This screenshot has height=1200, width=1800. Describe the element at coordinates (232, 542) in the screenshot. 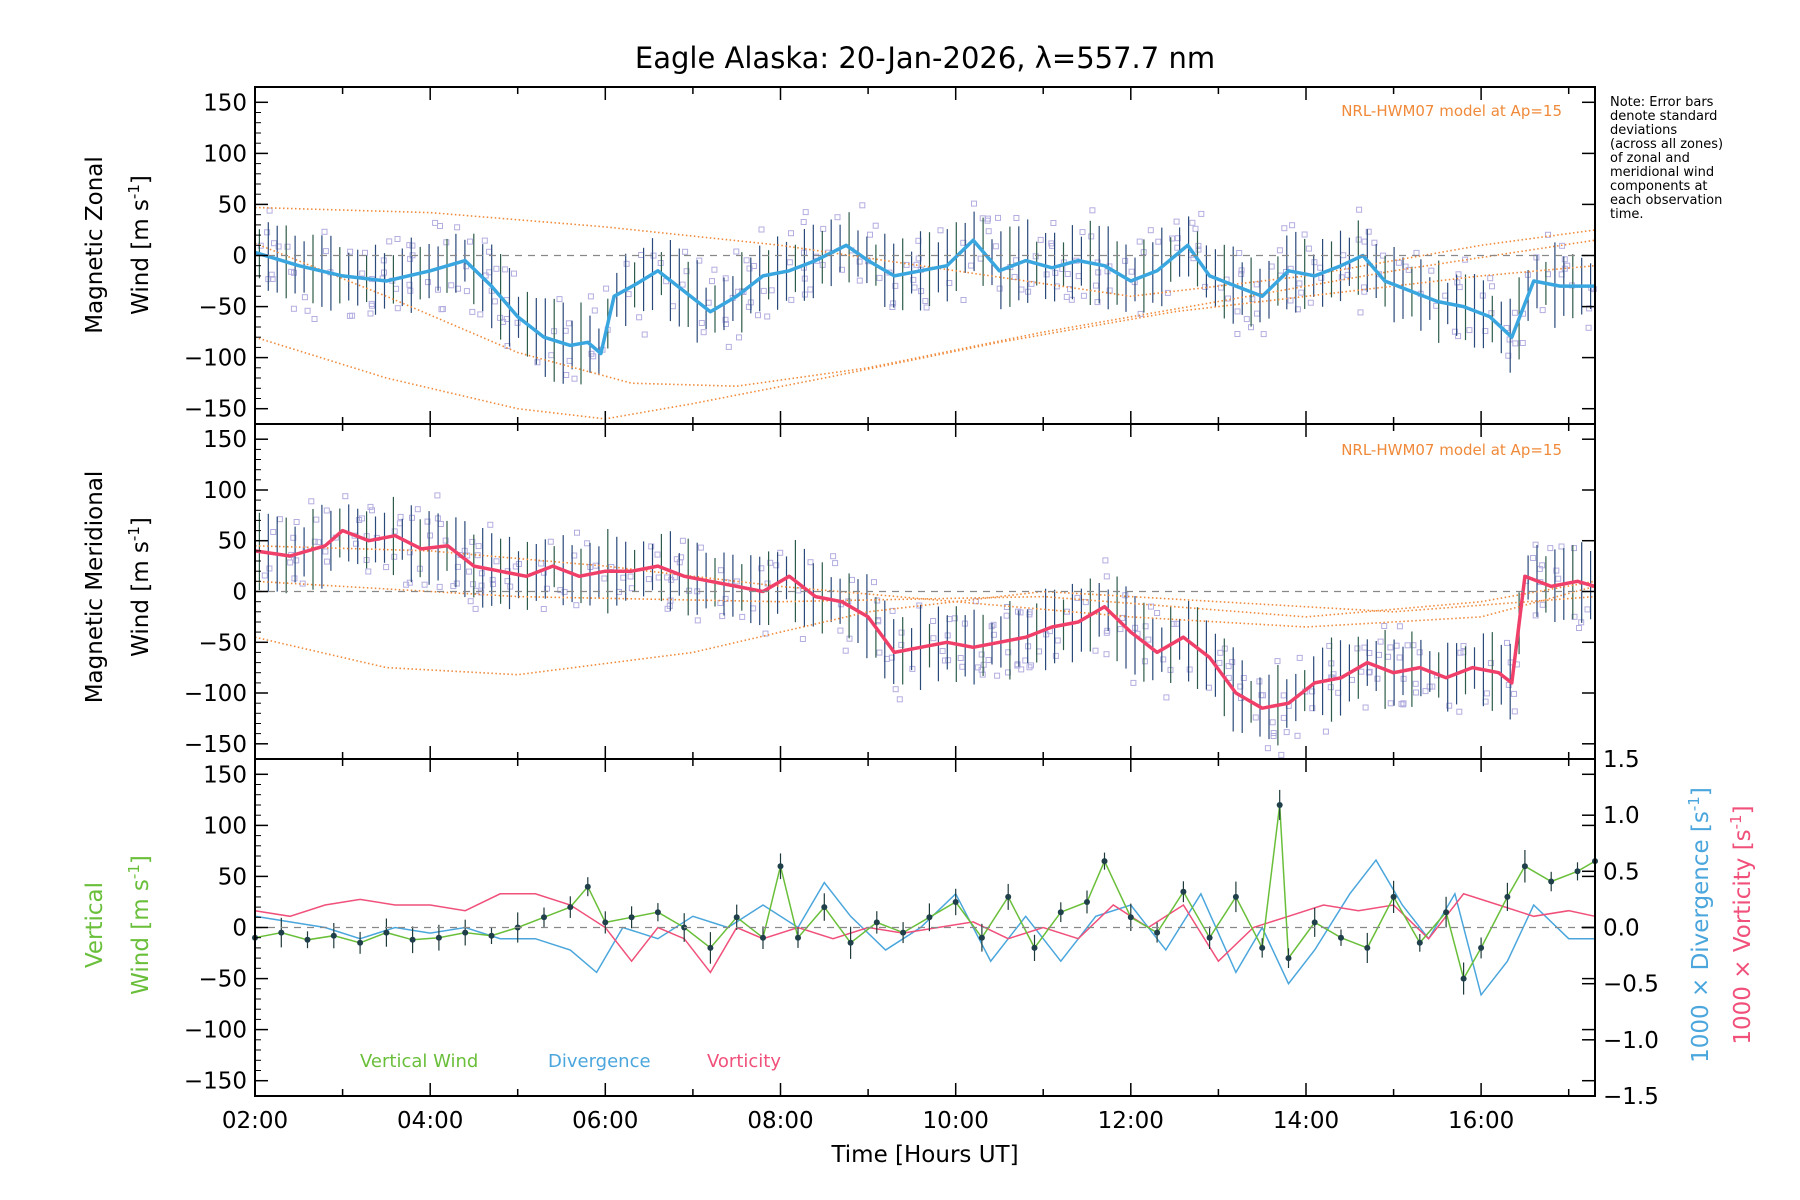

I see `meridional-y-tick-label: 50` at that location.